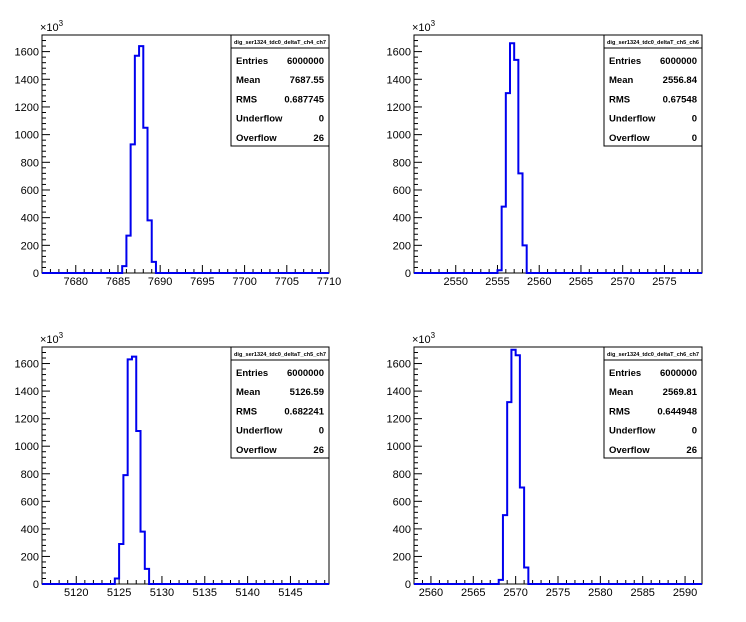 Image resolution: width=746 pixels, height=622 pixels. Describe the element at coordinates (160, 282) in the screenshot. I see `x-tick-label: 7690` at that location.